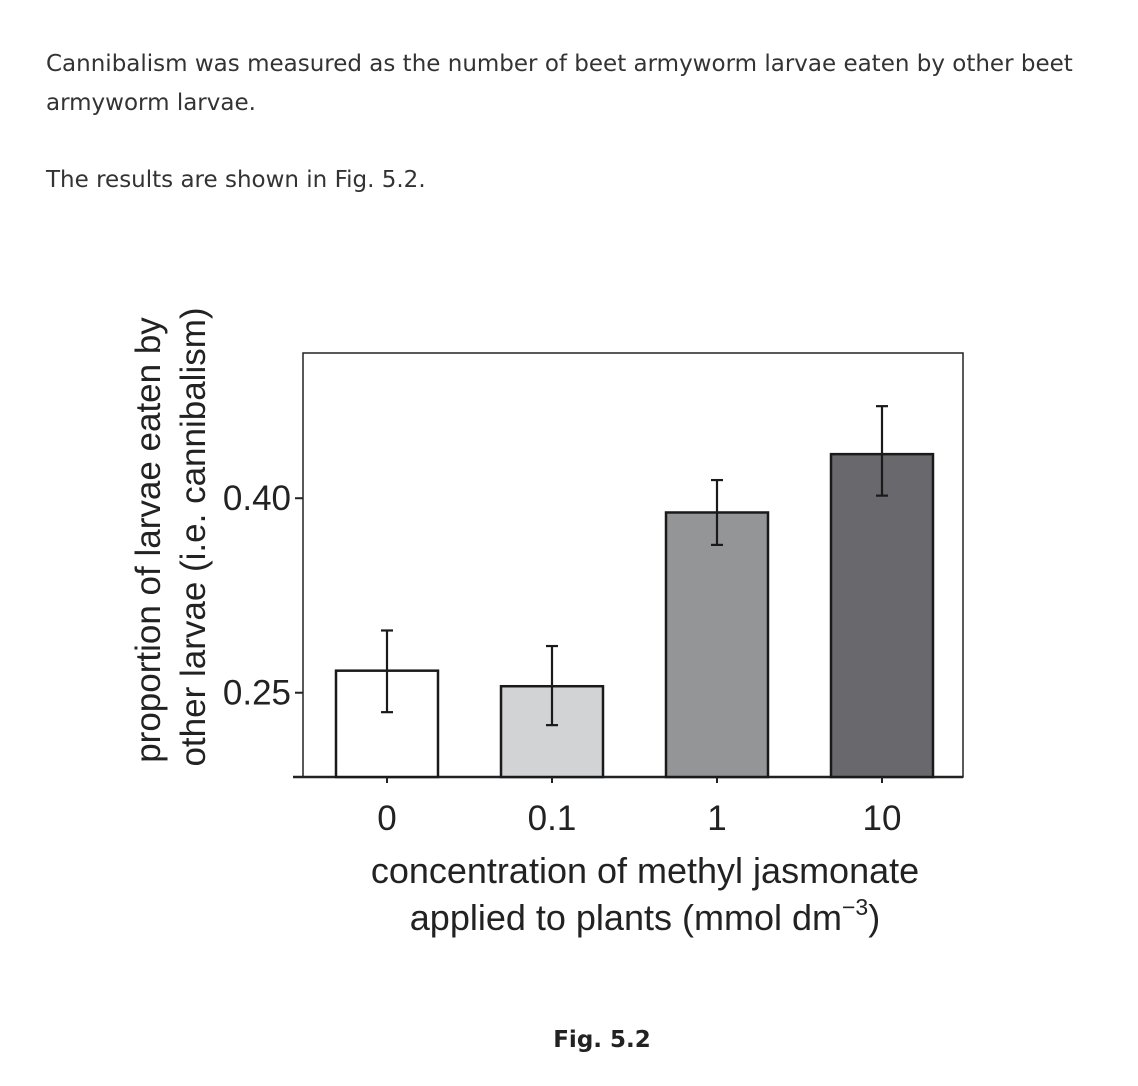 This screenshot has height=1086, width=1138. What do you see at coordinates (602, 1040) in the screenshot?
I see `figure-caption: Fig. 5.2` at bounding box center [602, 1040].